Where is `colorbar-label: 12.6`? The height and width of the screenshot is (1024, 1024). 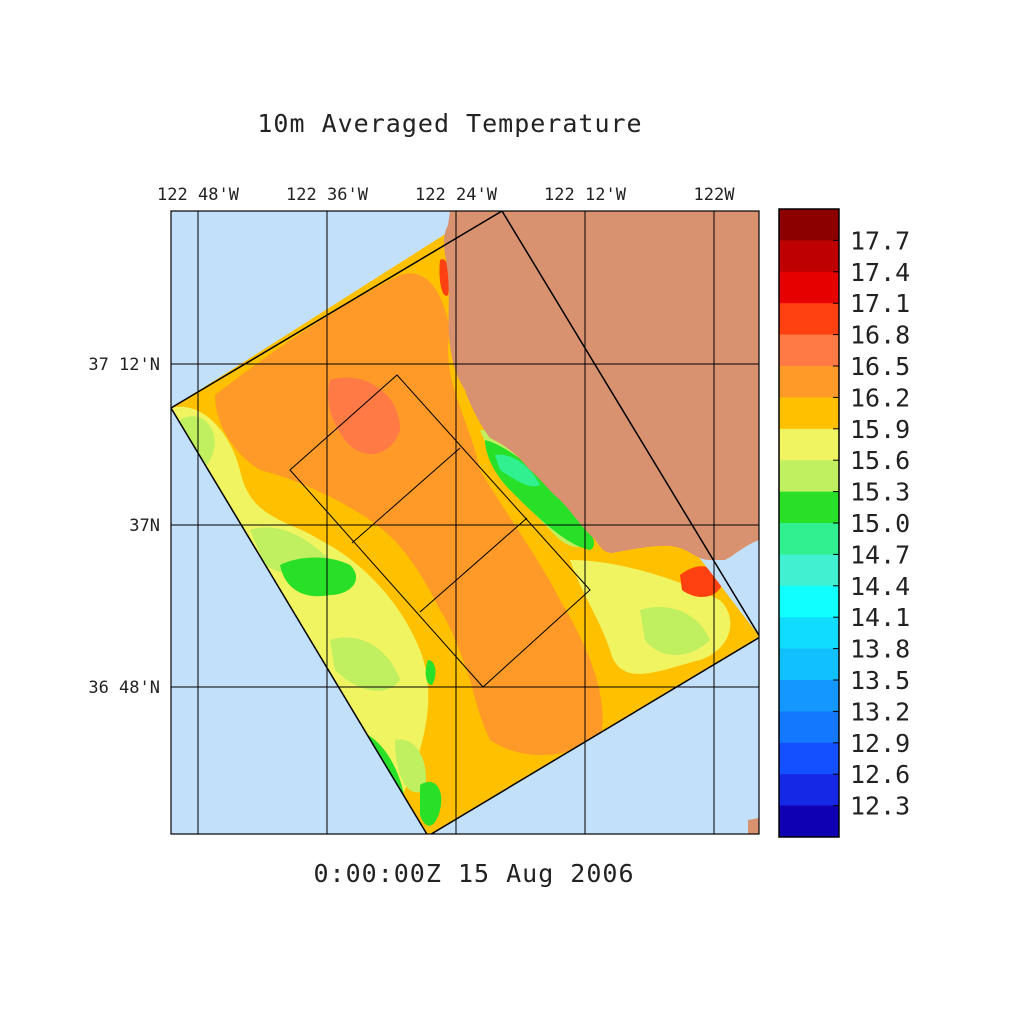 colorbar-label: 12.6 is located at coordinates (880, 774).